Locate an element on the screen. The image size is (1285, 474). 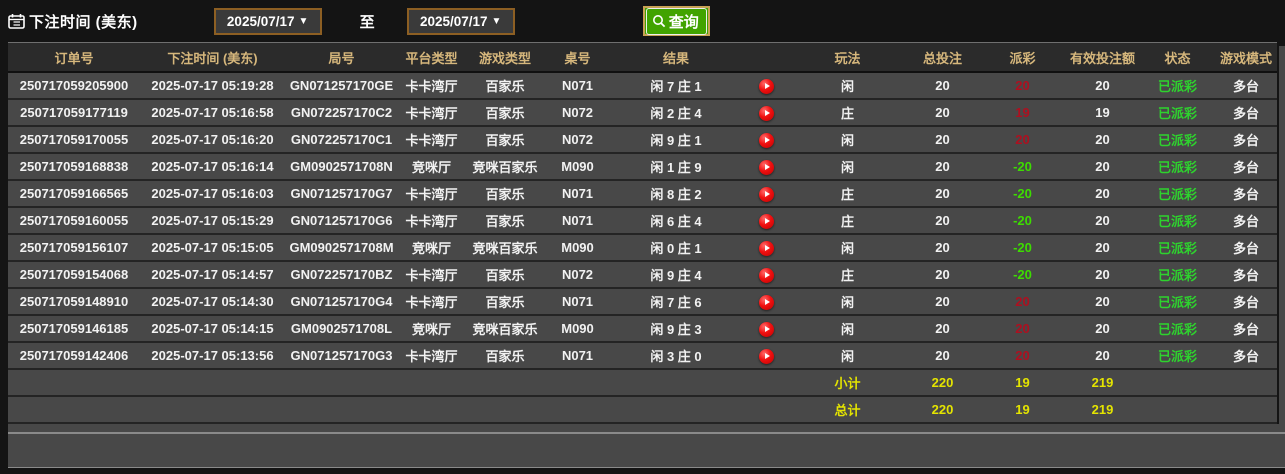
footer-panel is located at coordinates (646, 451).